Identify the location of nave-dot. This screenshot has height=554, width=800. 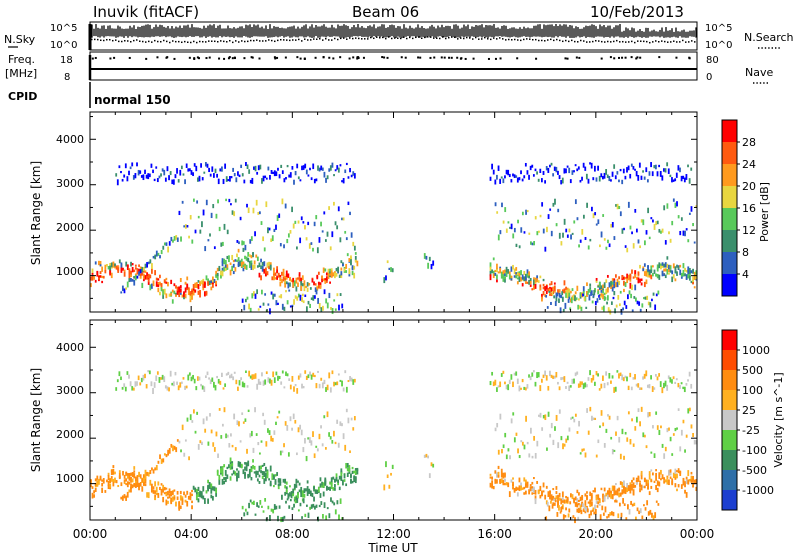
(618, 57).